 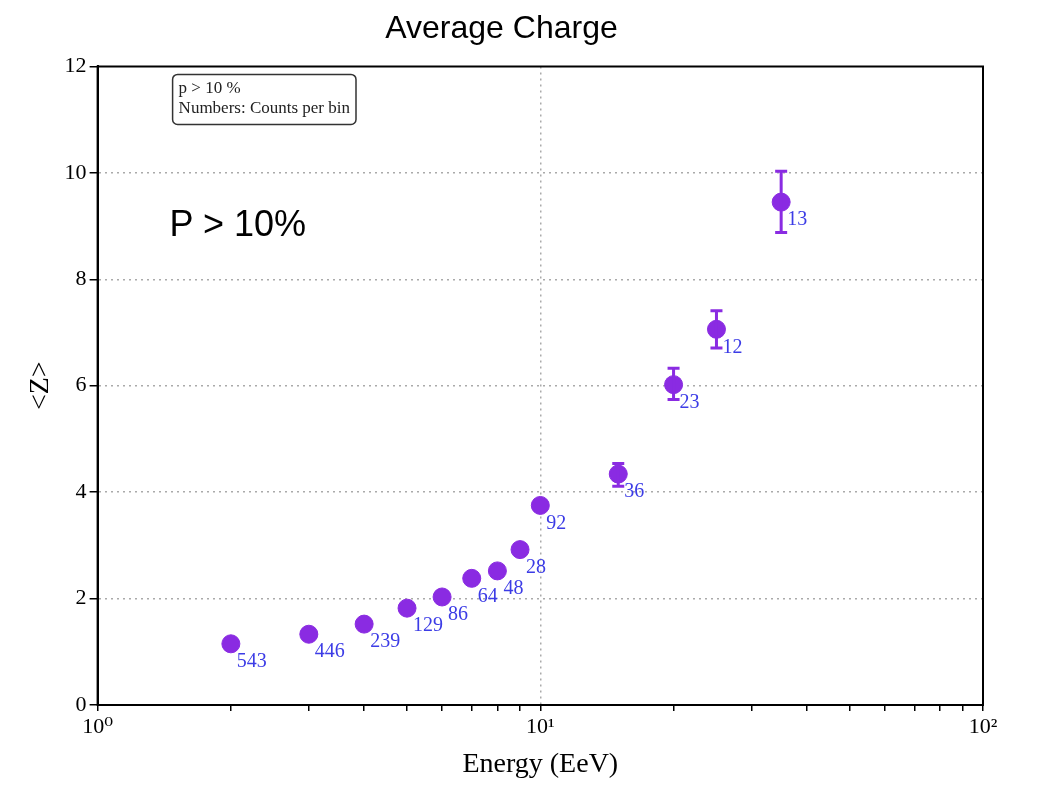 I want to click on annotation: 129, so click(x=428, y=624).